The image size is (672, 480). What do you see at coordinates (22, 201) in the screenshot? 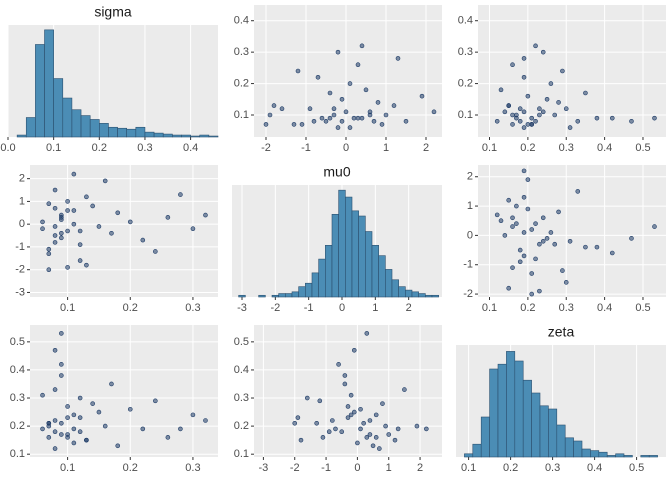
I see `y-tick-label: 1` at bounding box center [22, 201].